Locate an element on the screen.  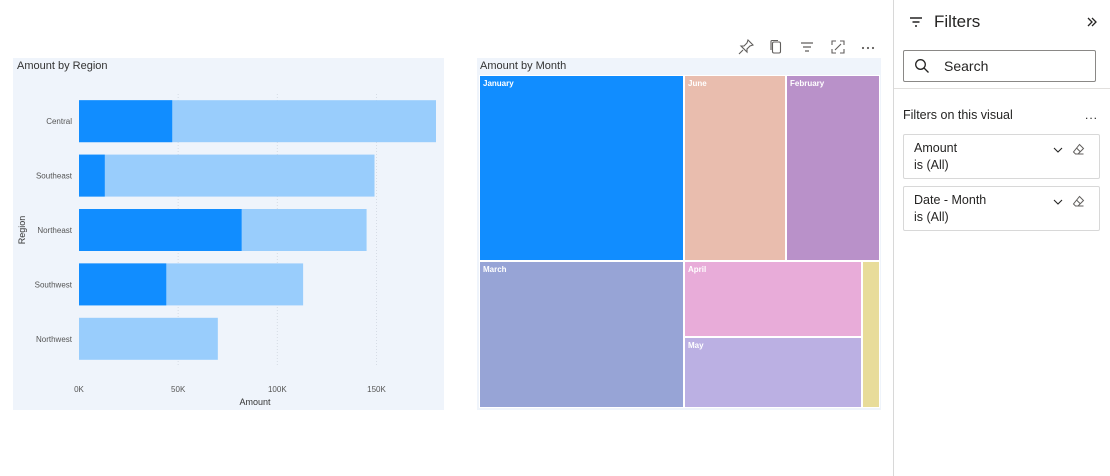
focus-mode-icon is located at coordinates (838, 47).